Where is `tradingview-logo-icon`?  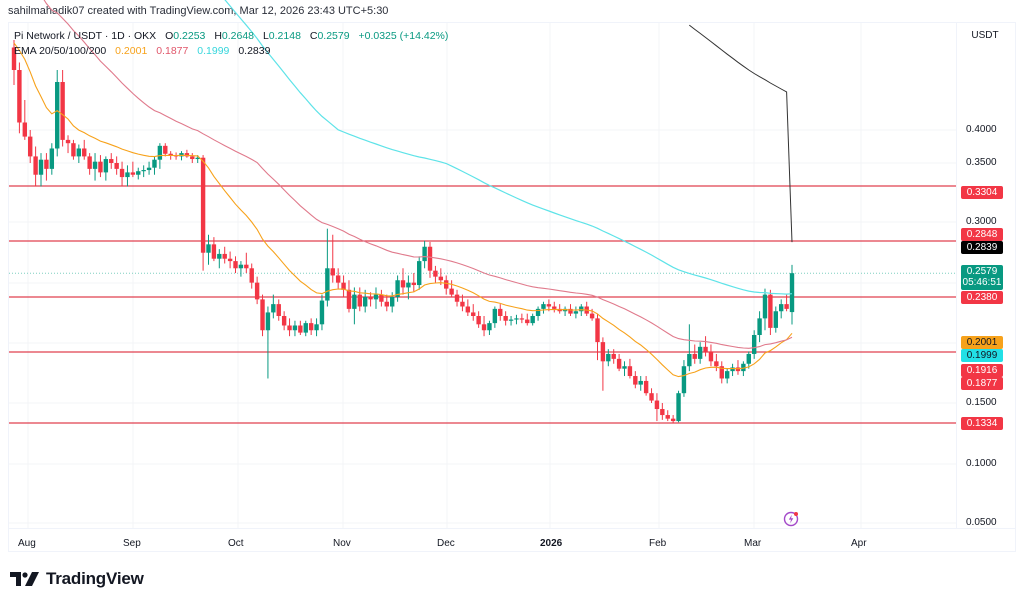 tradingview-logo-icon is located at coordinates (24, 579).